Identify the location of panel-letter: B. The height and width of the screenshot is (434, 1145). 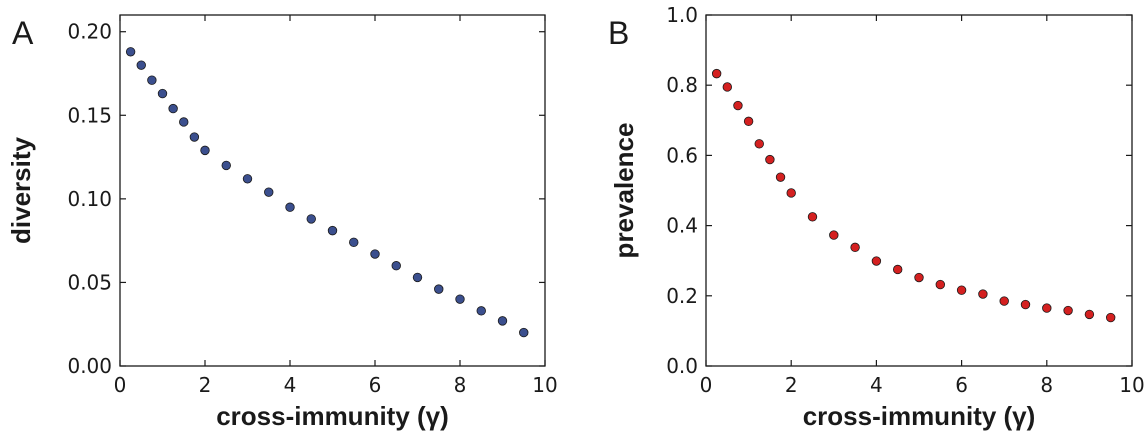
(618, 33).